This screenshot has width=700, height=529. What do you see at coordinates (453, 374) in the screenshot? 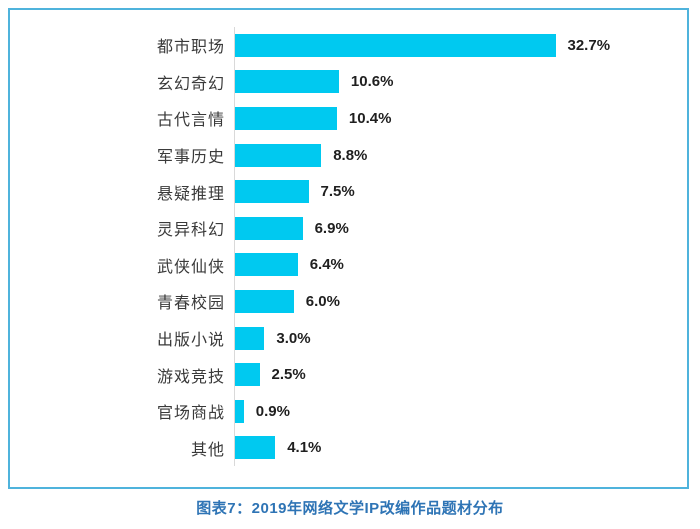
I see `bar-area: 2.5%` at bounding box center [453, 374].